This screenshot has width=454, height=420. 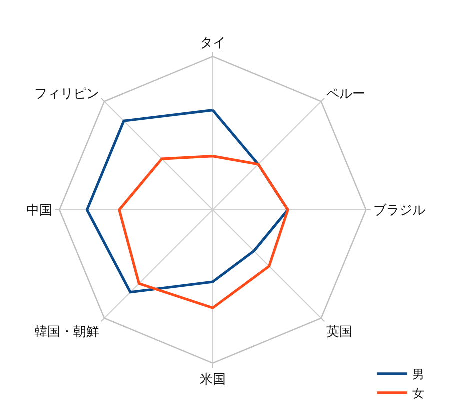 I want to click on spoke-label: フィリピン, so click(x=67, y=94).